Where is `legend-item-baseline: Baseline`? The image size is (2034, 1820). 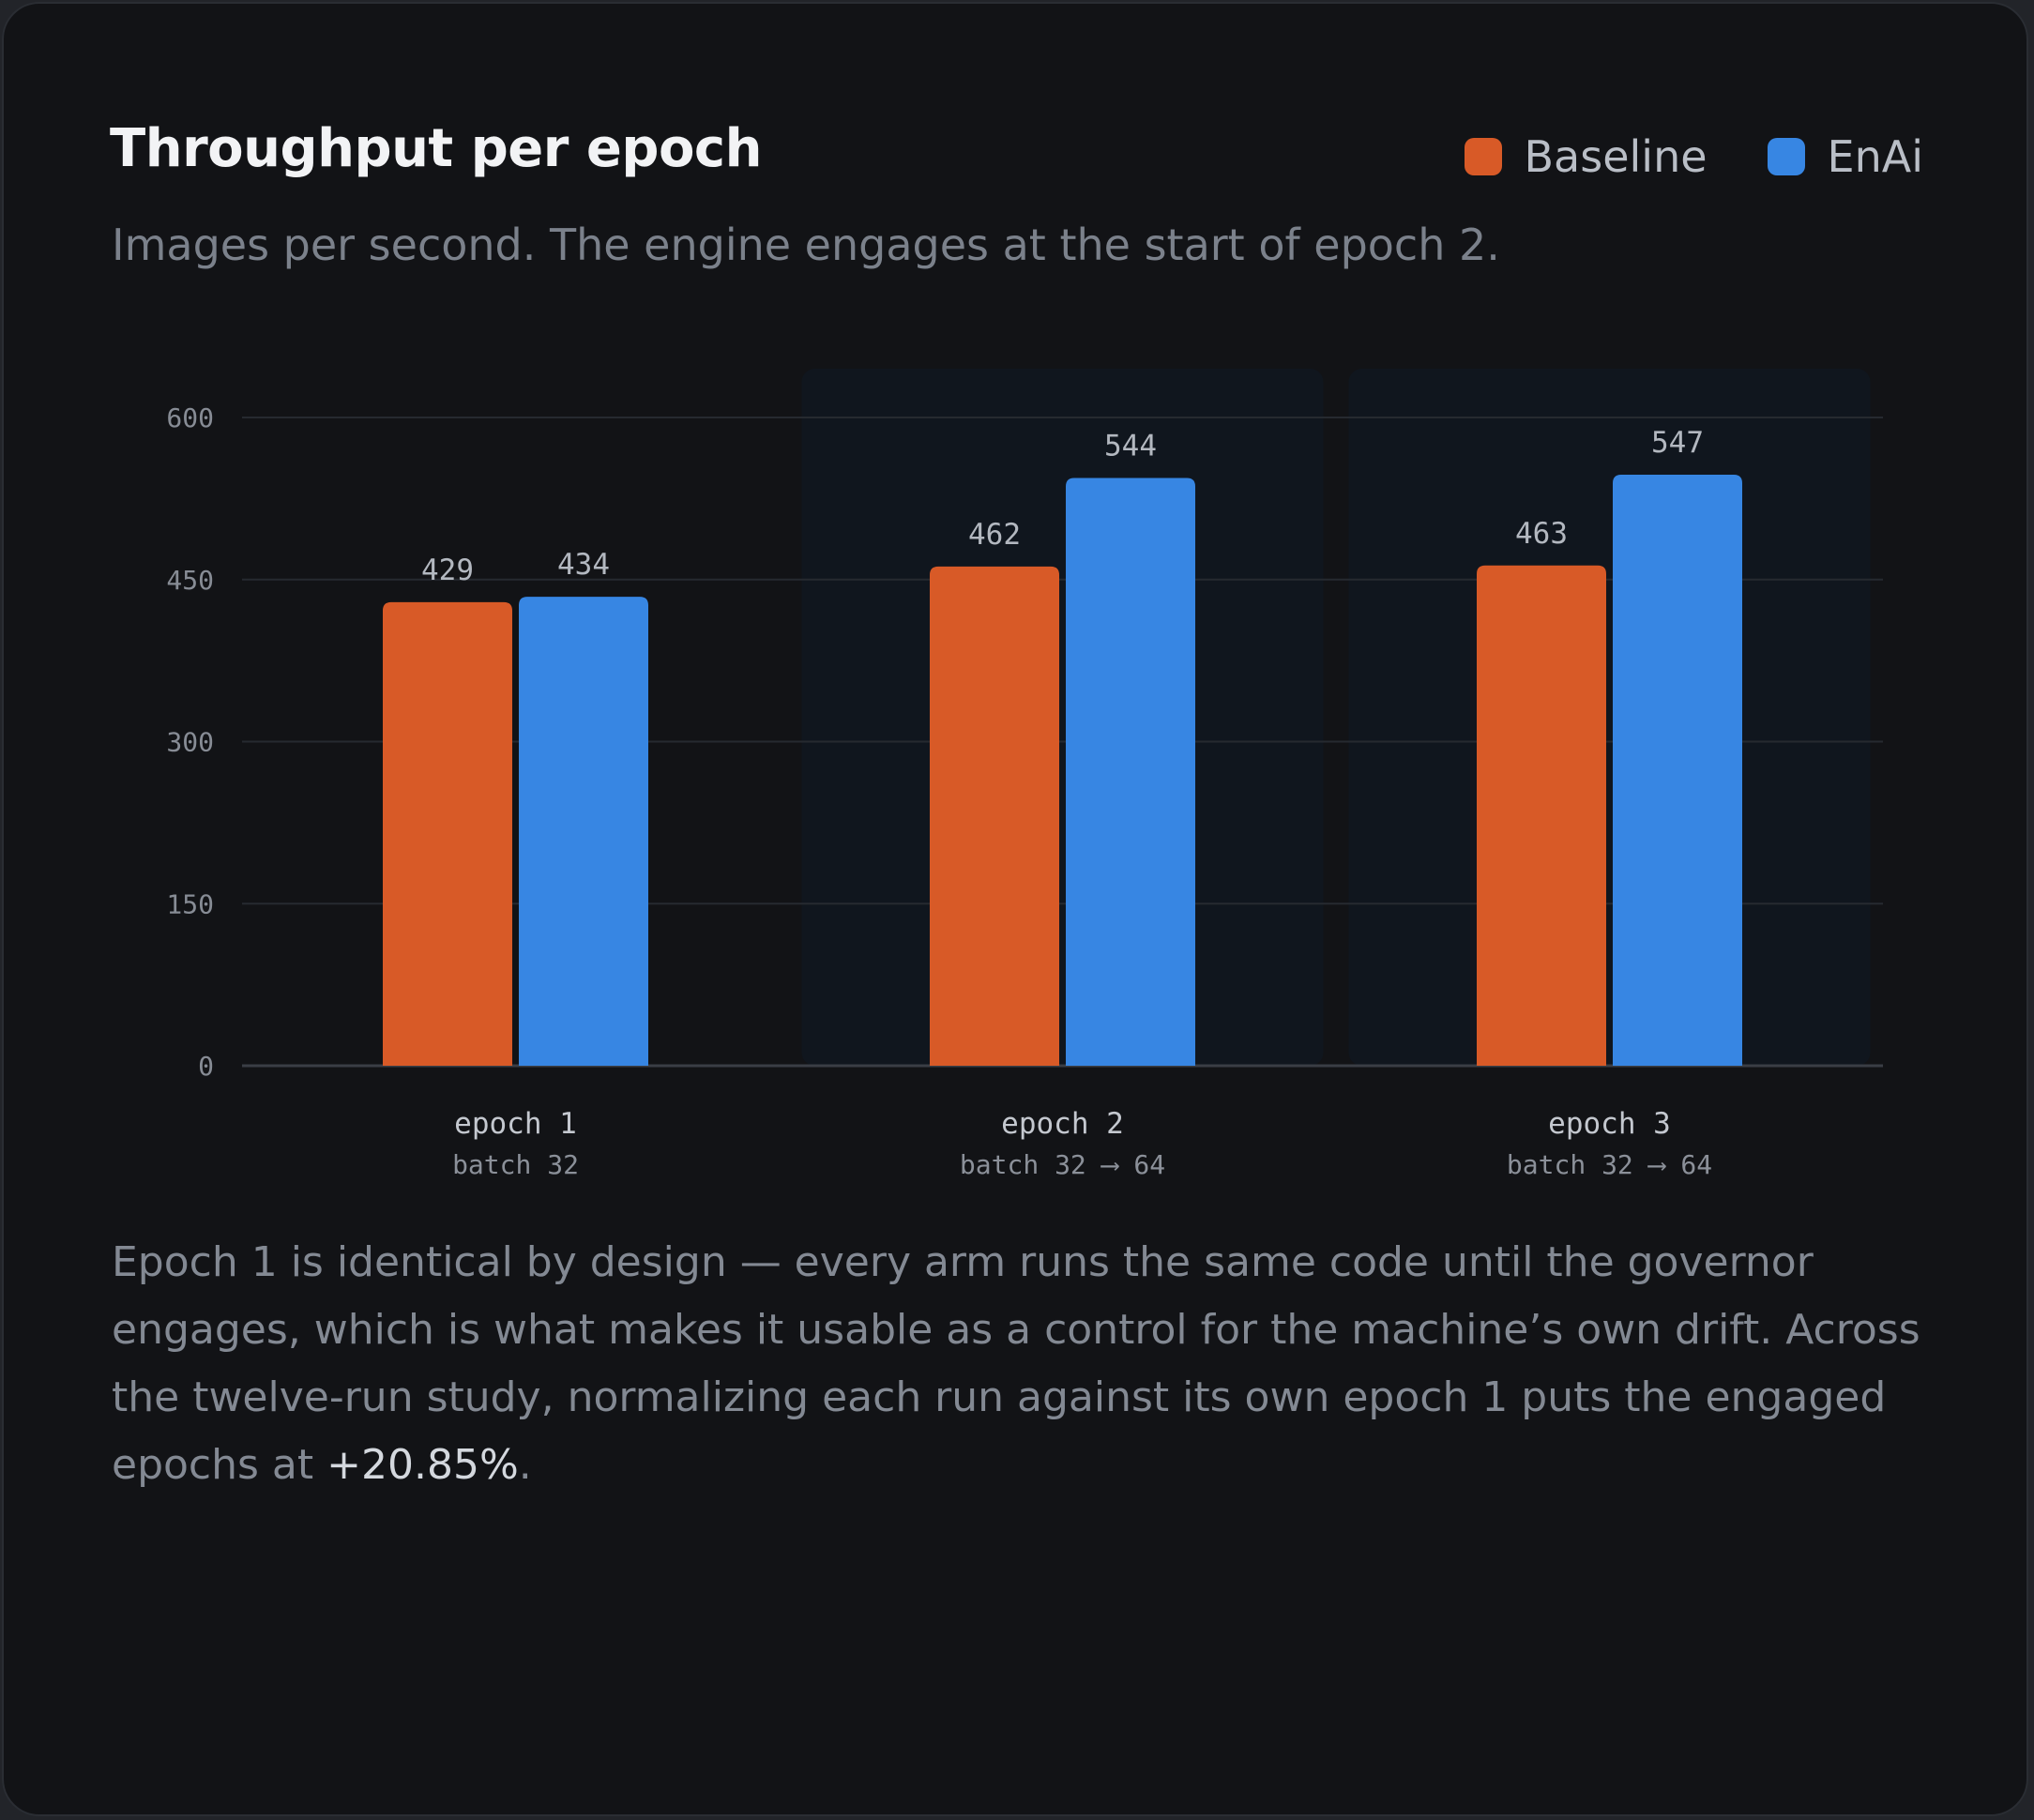
legend-item-baseline: Baseline is located at coordinates (1586, 156).